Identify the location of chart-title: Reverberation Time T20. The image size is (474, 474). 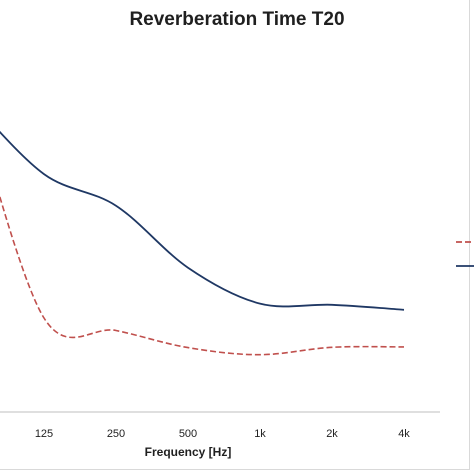
(237, 19).